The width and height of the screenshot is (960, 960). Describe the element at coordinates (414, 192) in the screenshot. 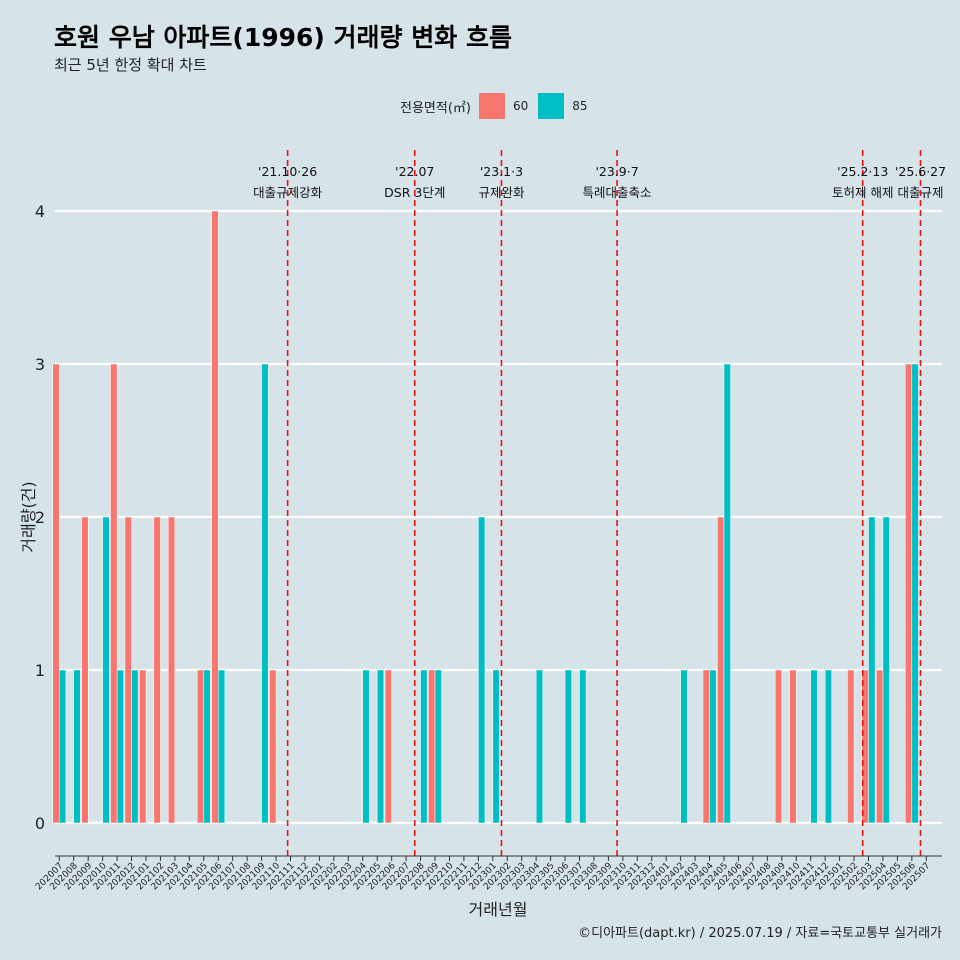

I see `event-text-label: DSR 3단계` at that location.